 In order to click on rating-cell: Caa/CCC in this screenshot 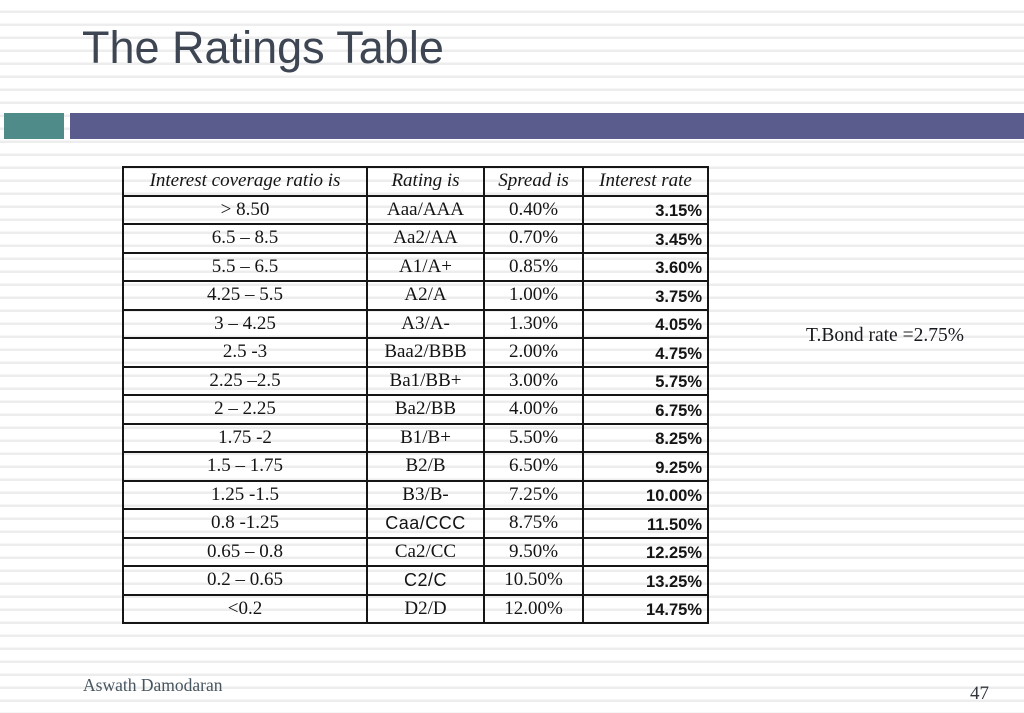, I will do `click(425, 523)`.